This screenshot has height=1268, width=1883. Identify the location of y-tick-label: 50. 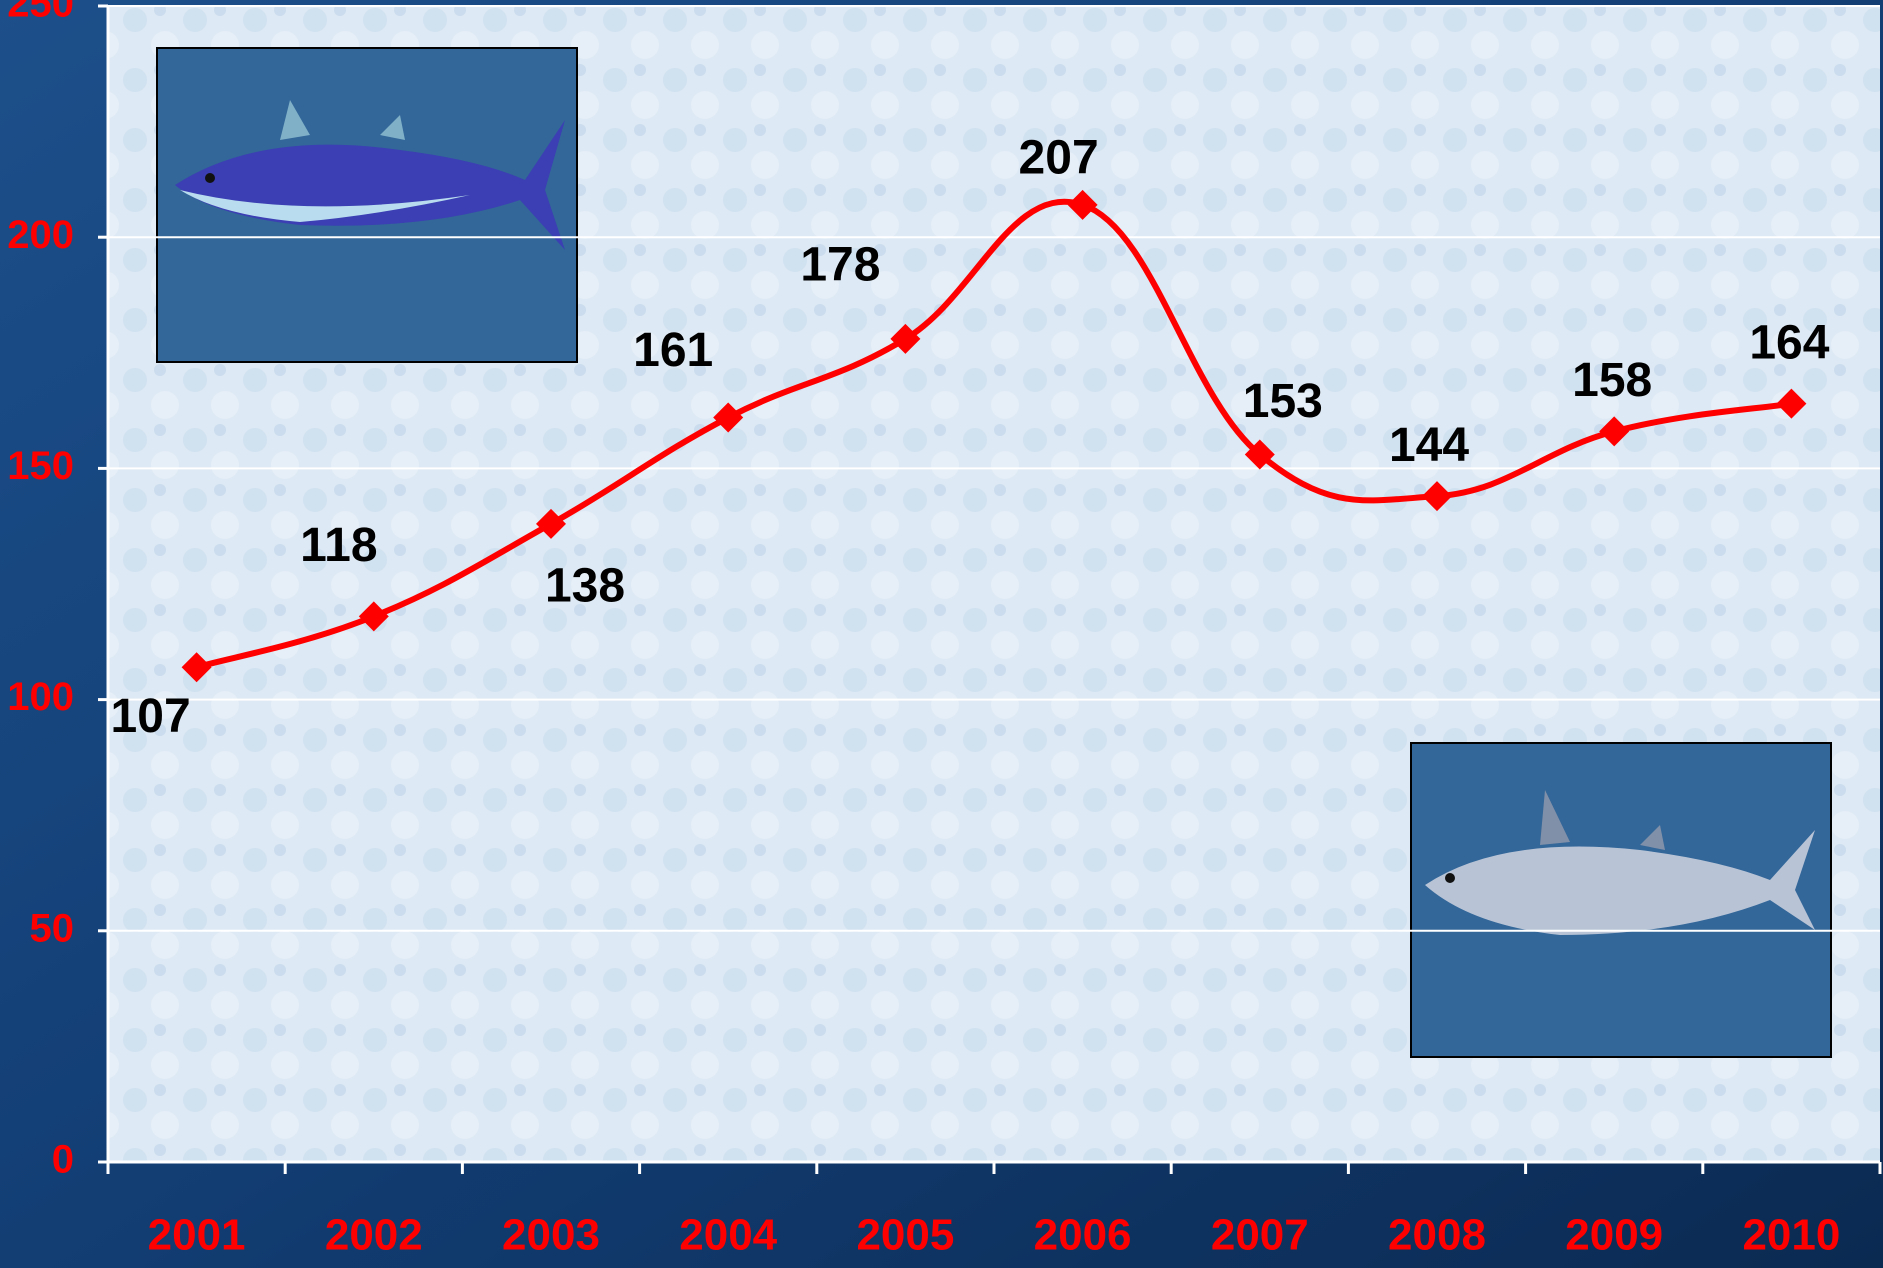
(52, 928).